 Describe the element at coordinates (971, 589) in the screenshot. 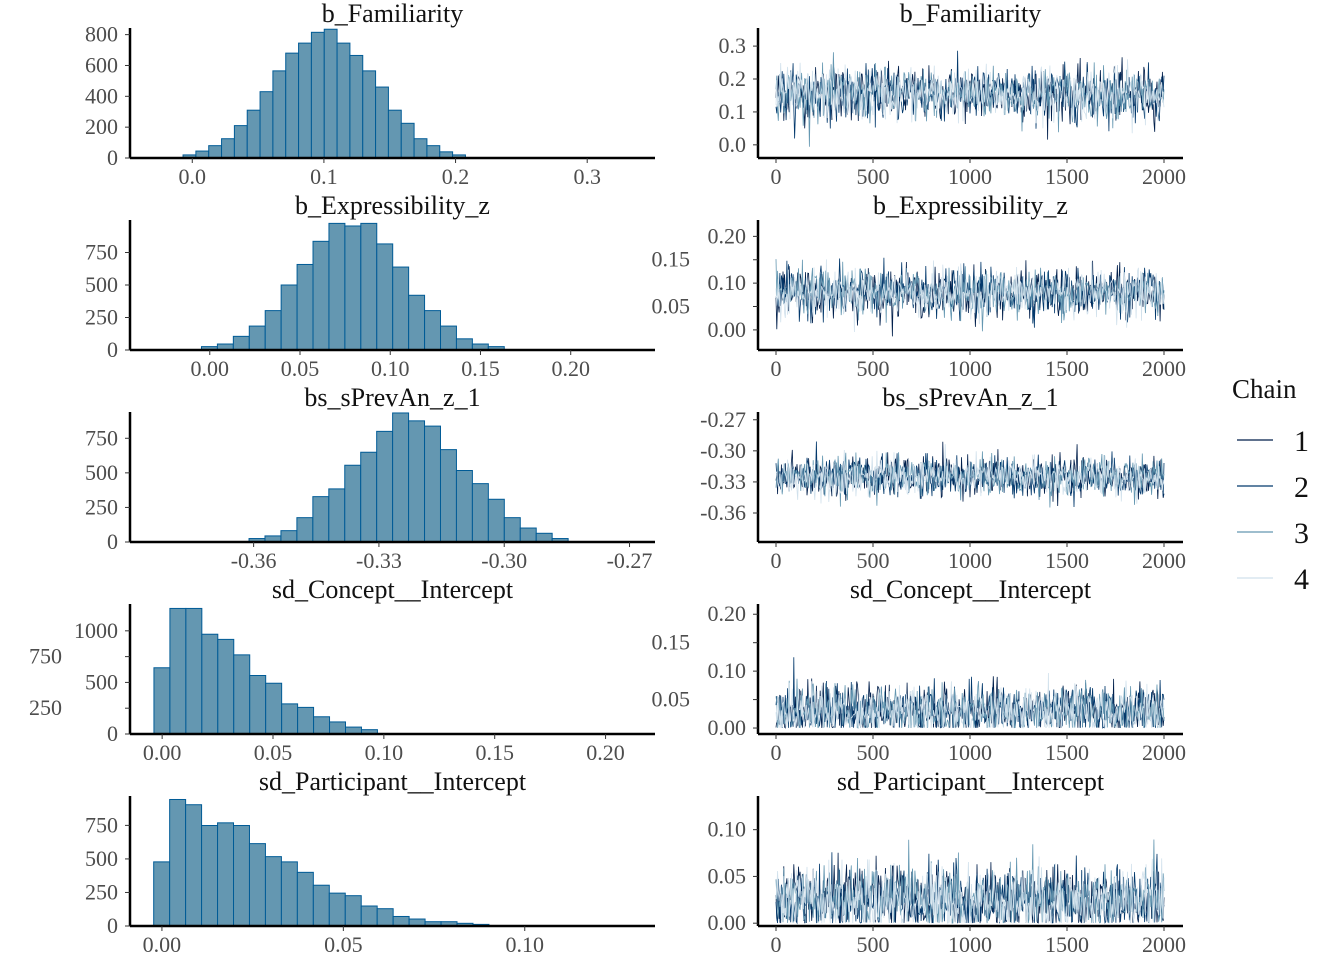

I see `trace-title: sd_Concept__Intercept` at that location.